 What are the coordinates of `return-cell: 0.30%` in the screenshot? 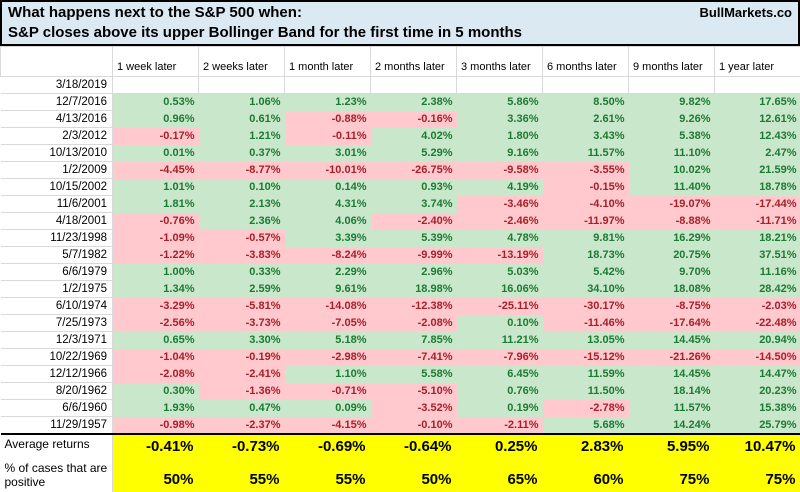 It's located at (155, 391).